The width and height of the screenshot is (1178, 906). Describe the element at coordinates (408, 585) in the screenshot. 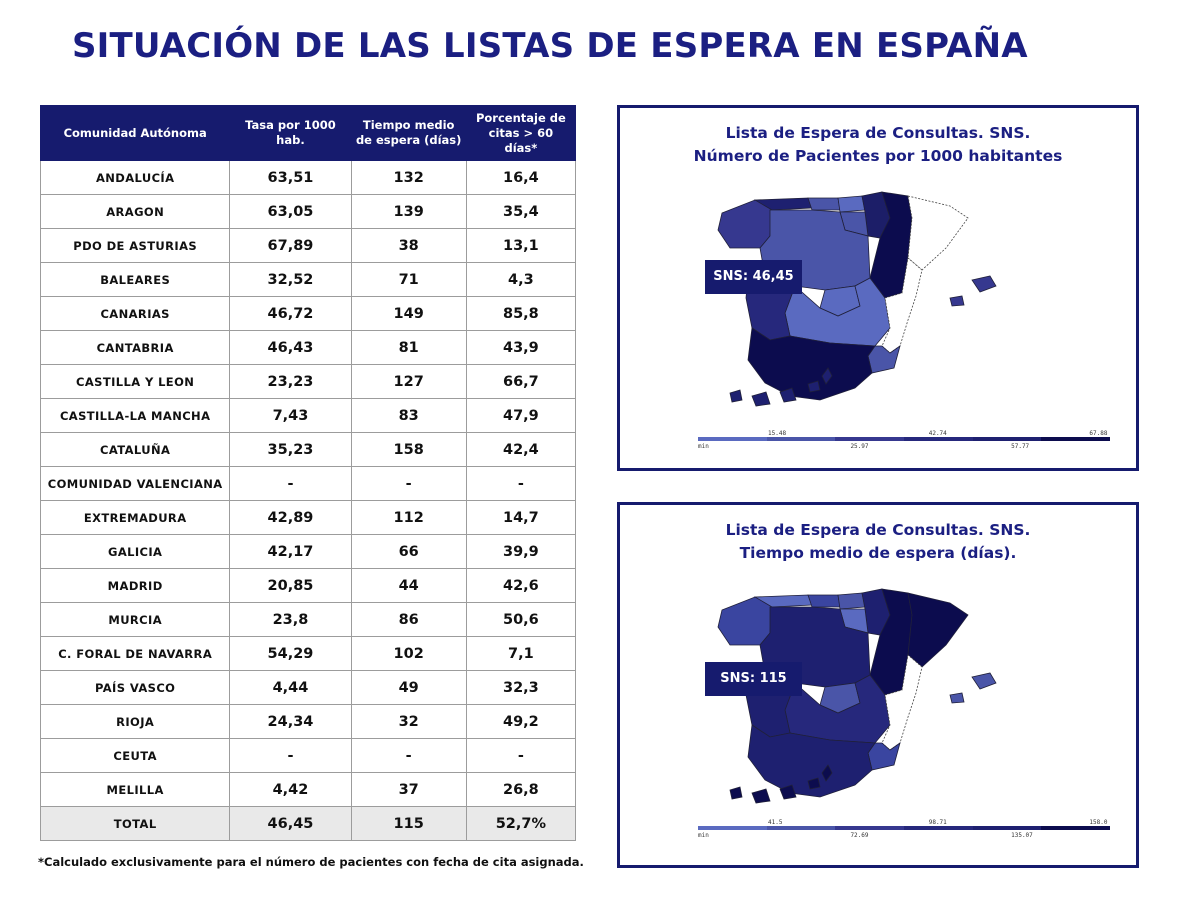

I see `wait-time-cell: 44` at that location.